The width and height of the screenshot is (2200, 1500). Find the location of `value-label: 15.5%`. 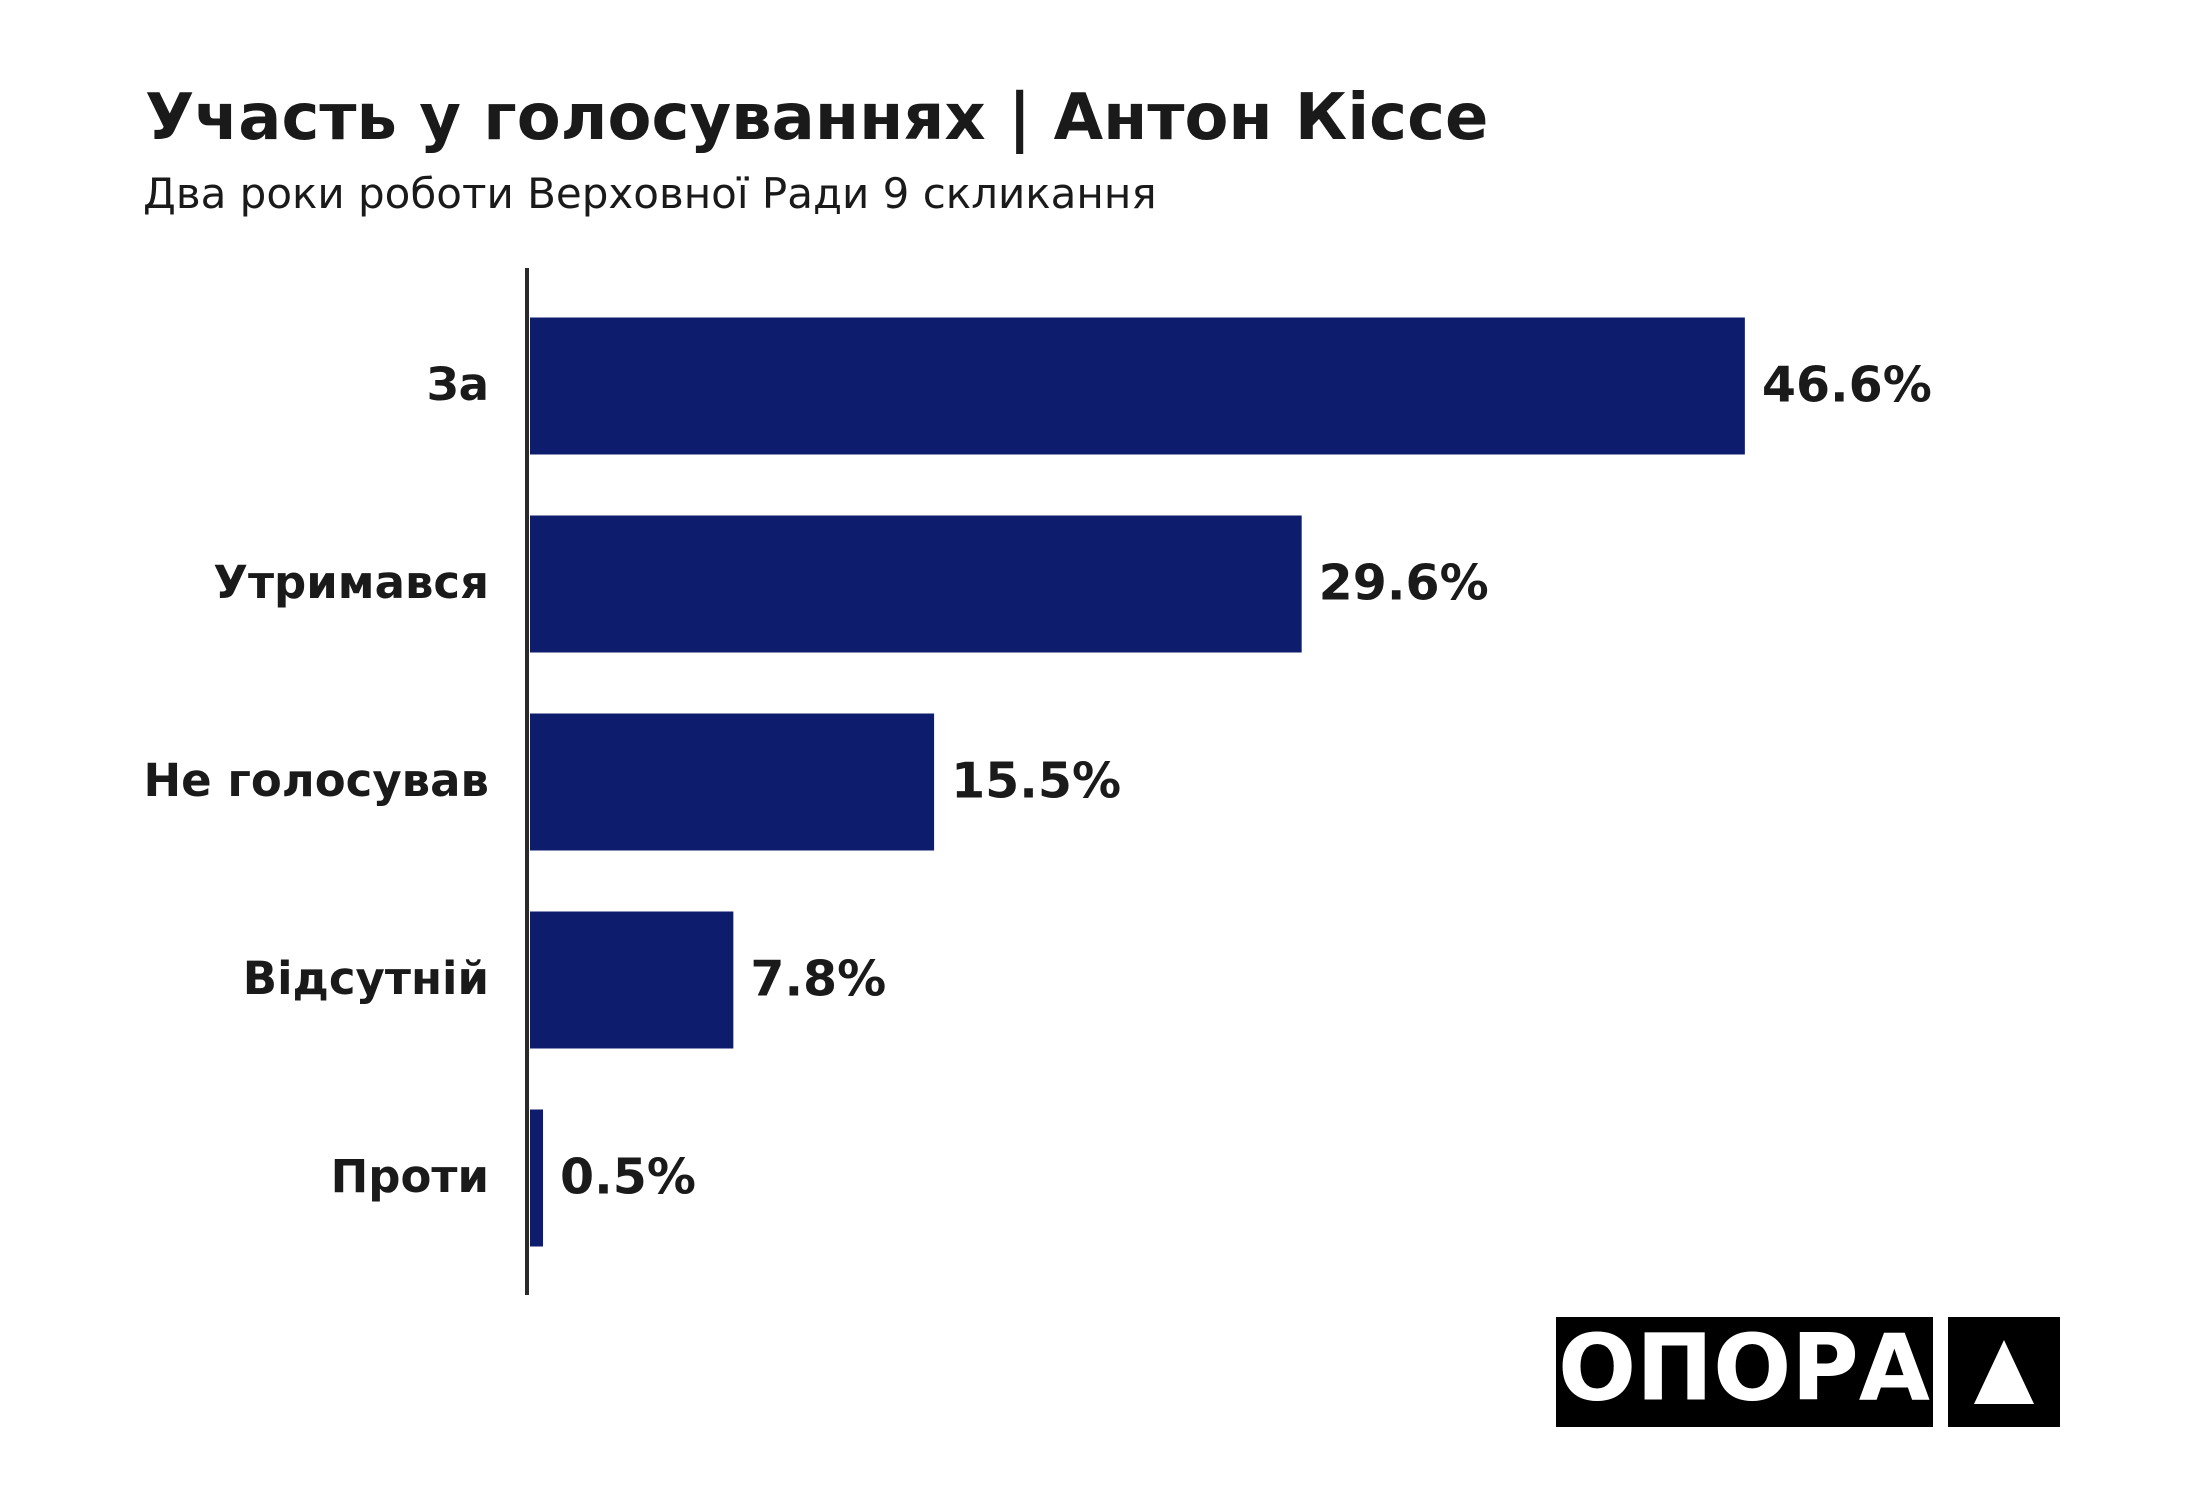

value-label: 15.5% is located at coordinates (1036, 781).